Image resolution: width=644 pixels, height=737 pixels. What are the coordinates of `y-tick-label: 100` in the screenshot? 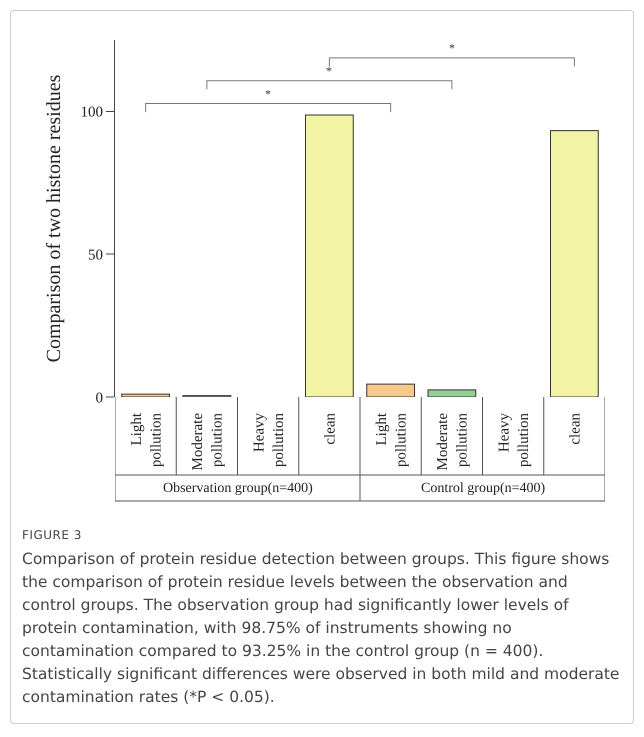 It's located at (91, 112).